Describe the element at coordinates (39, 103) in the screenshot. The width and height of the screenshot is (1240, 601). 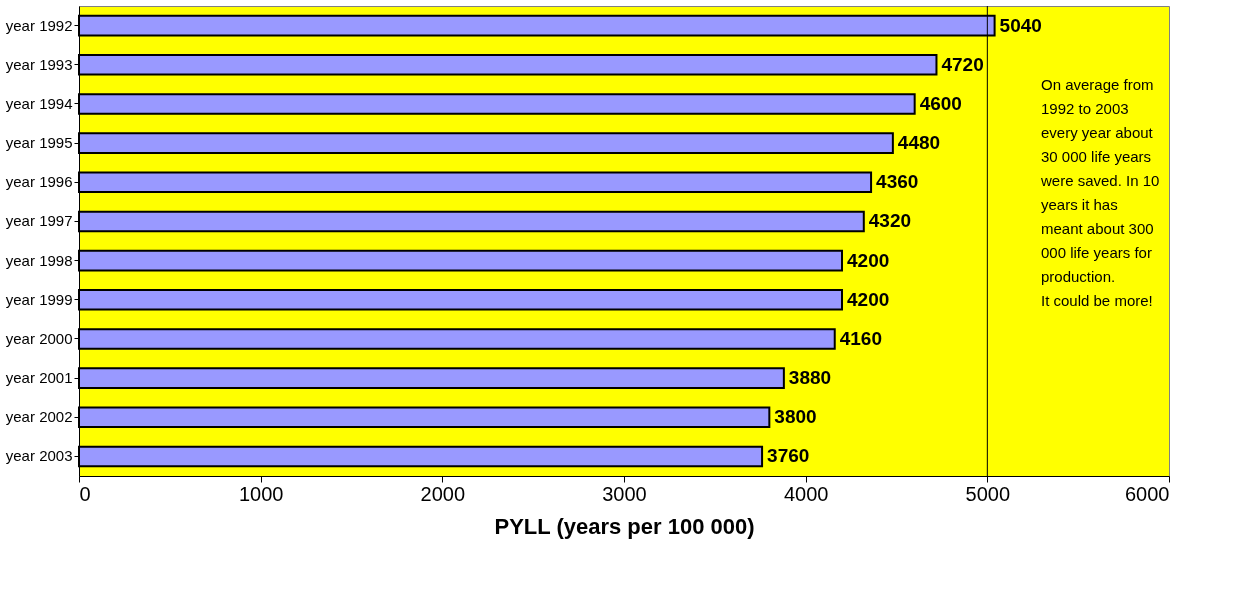
I see `y-tick-label: year 1994` at that location.